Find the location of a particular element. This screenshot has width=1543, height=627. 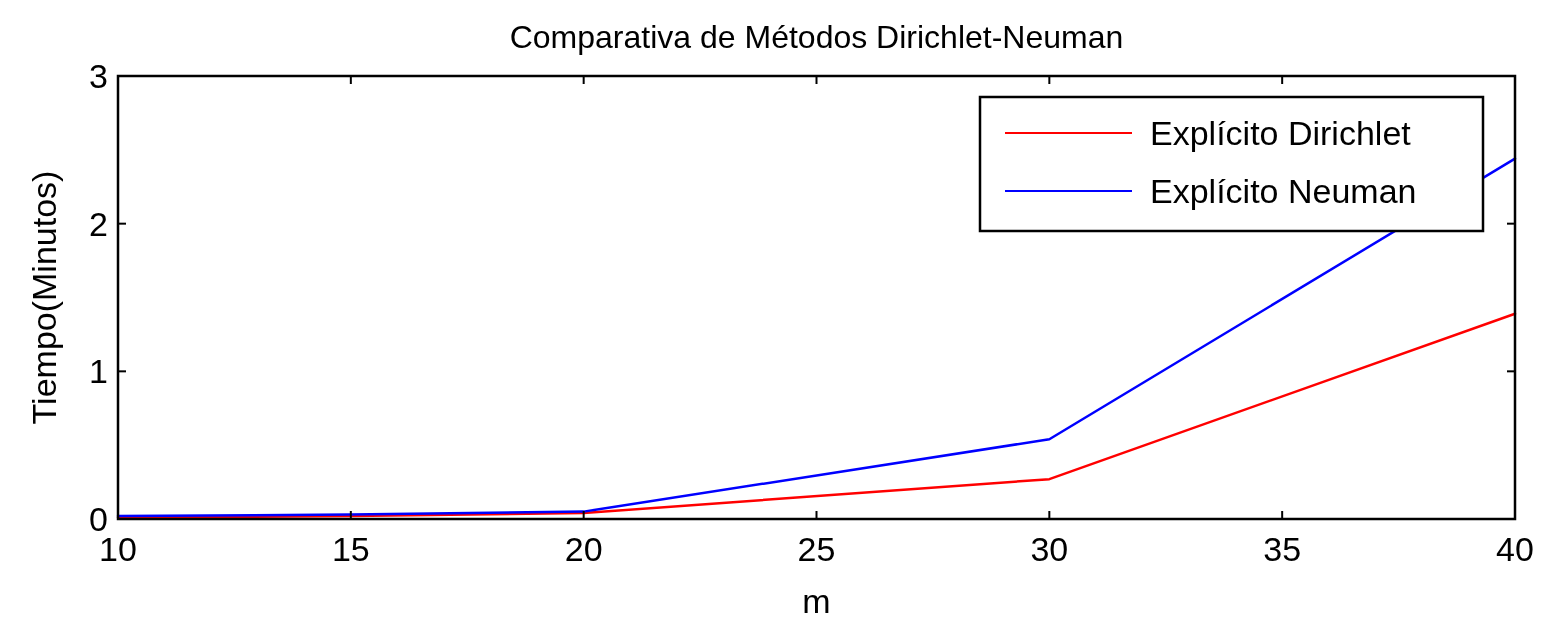

x-tick-label: 30 is located at coordinates (1049, 549).